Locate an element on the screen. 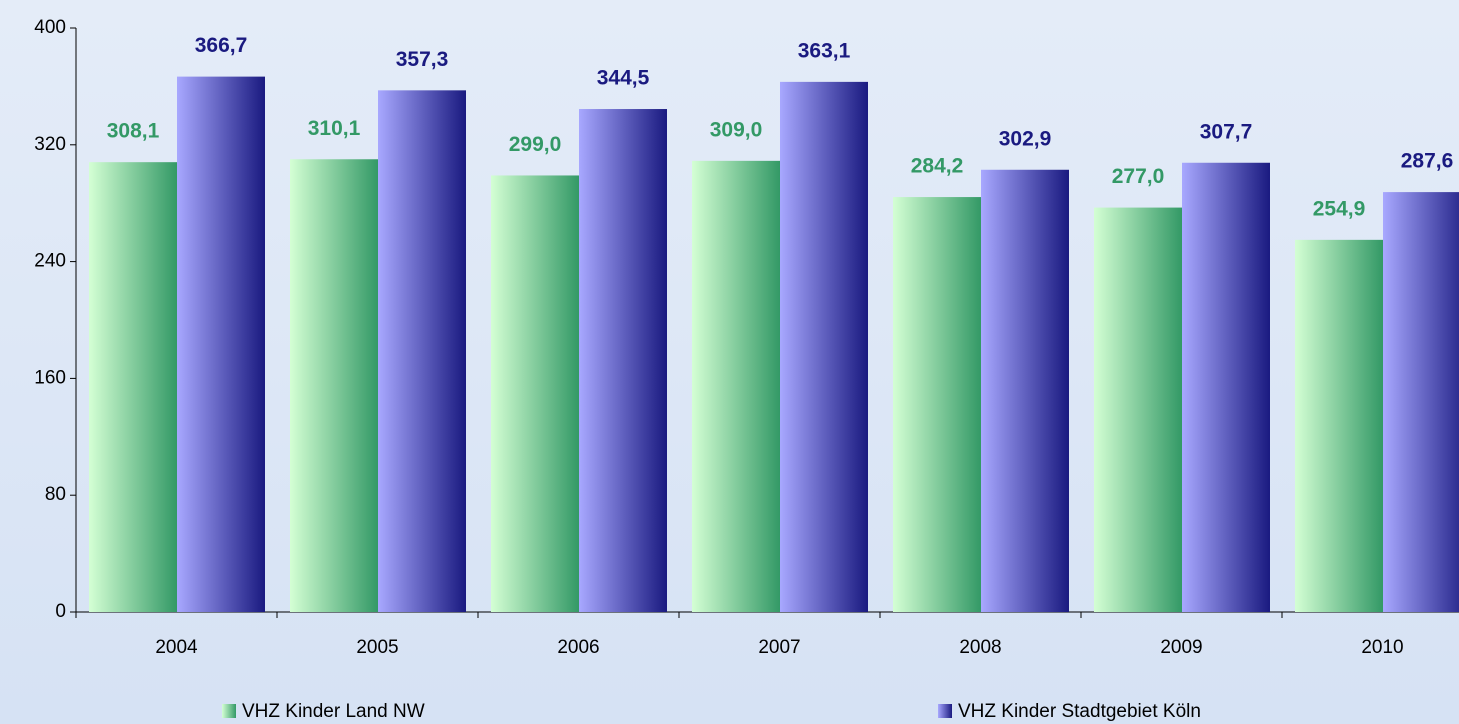 The height and width of the screenshot is (724, 1459). x-tick-label: 2004 is located at coordinates (176, 647).